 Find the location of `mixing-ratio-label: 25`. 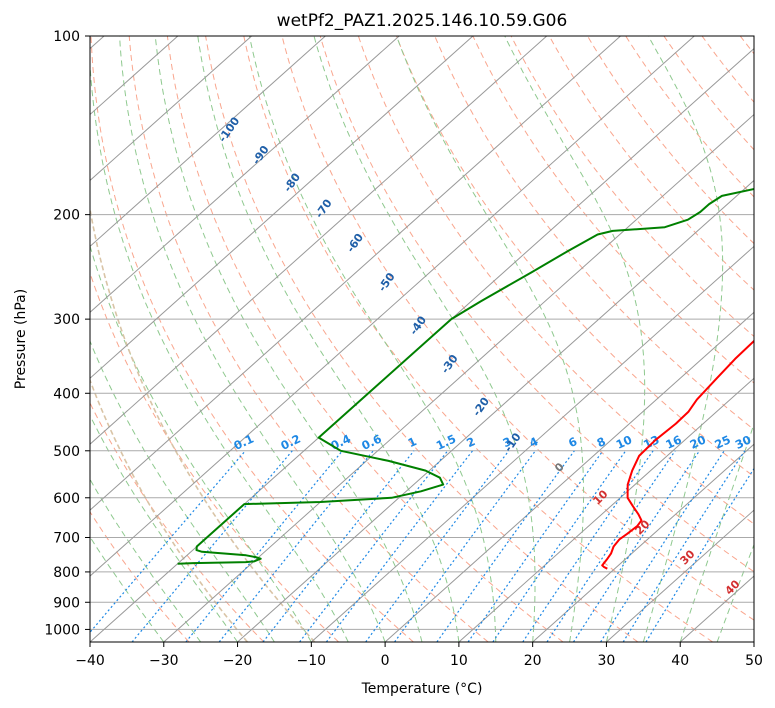

mixing-ratio-label: 25 is located at coordinates (722, 441).